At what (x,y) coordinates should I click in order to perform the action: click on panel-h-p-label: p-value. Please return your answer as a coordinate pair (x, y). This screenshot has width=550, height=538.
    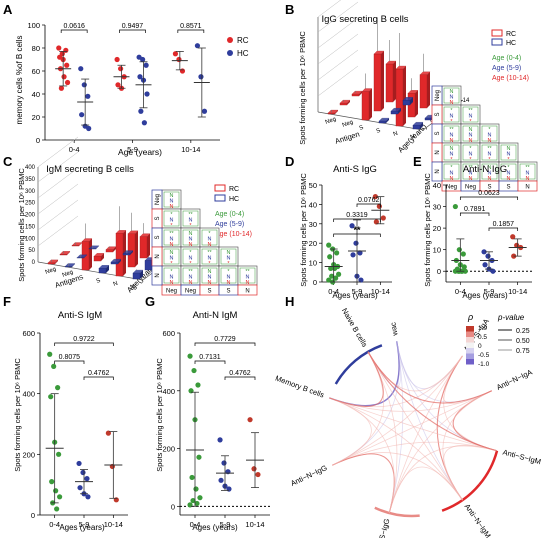
    Looking at the image, I should click on (511, 317).